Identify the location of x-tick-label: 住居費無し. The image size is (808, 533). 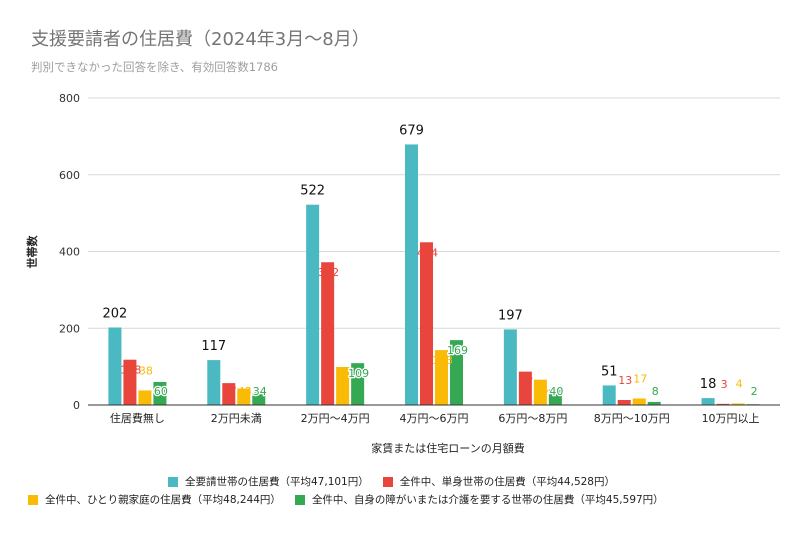
(137, 418).